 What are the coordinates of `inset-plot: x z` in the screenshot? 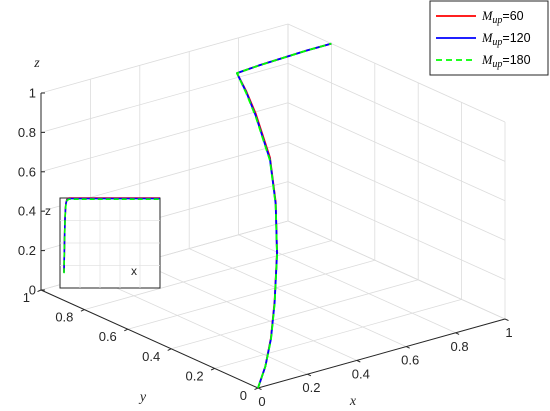 It's located at (103, 243).